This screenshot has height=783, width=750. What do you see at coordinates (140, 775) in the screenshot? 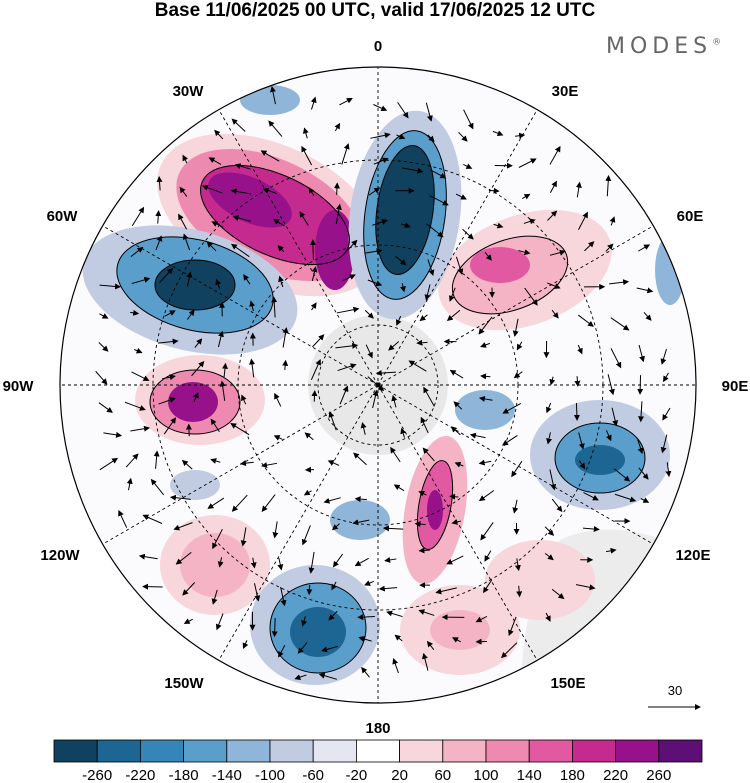
I see `colorbar-label: -220` at bounding box center [140, 775].